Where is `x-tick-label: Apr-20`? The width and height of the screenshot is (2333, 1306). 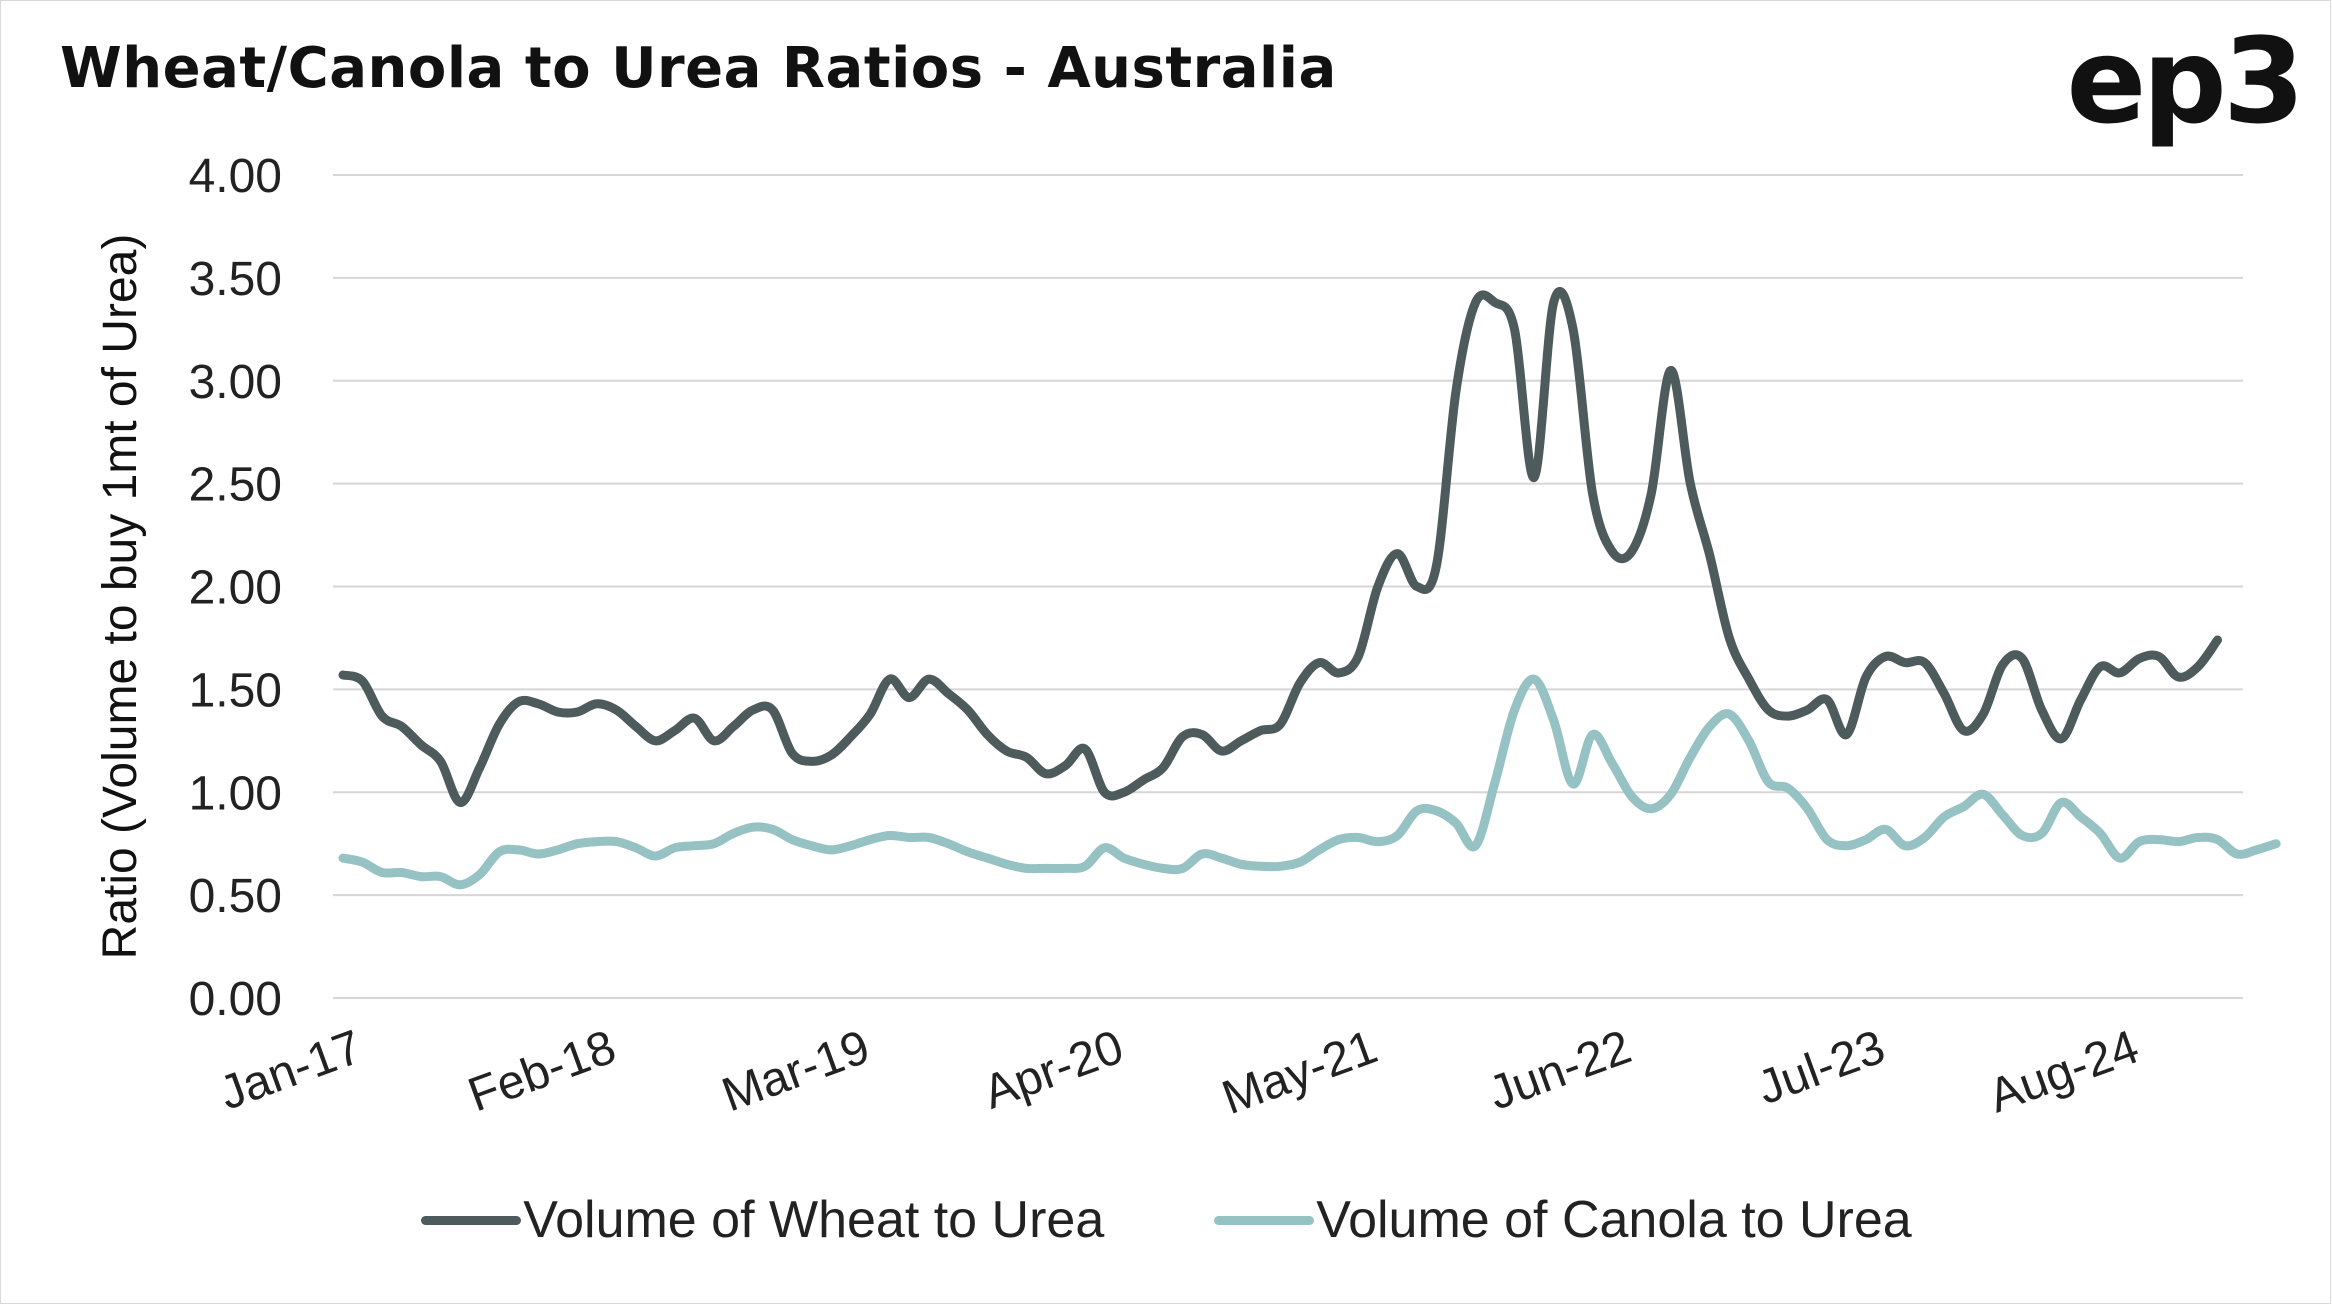 x-tick-label: Apr-20 is located at coordinates (1054, 1070).